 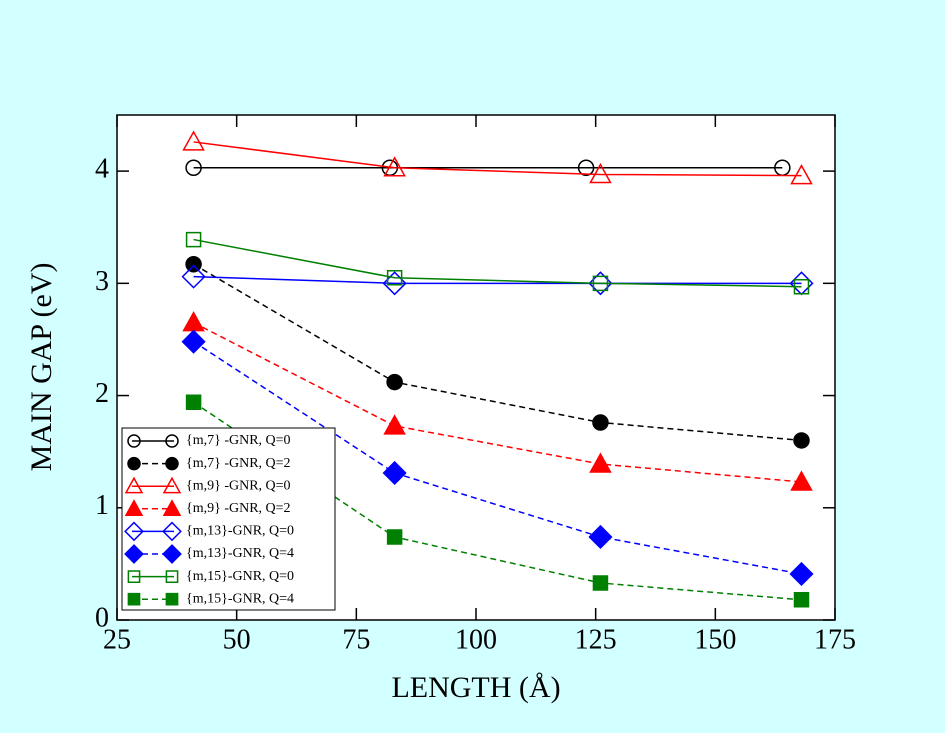 What do you see at coordinates (102, 617) in the screenshot?
I see `y-tick-label: 0` at bounding box center [102, 617].